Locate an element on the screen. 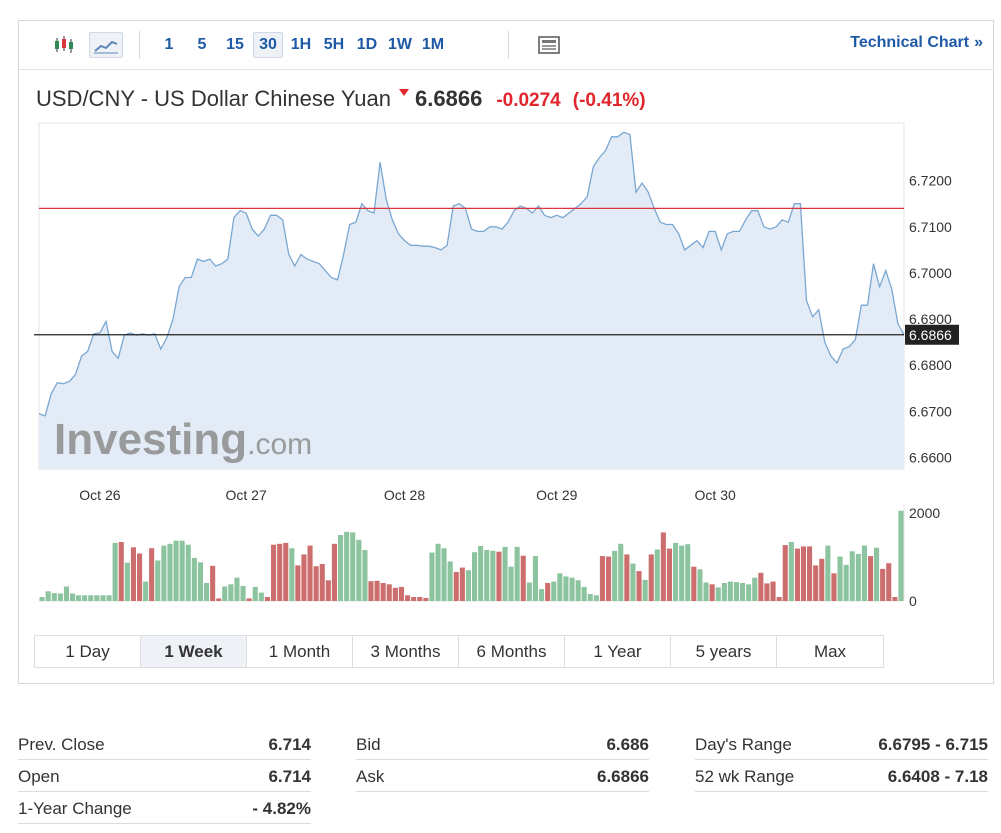 The height and width of the screenshot is (833, 1001). logo-main: Investing is located at coordinates (150, 439).